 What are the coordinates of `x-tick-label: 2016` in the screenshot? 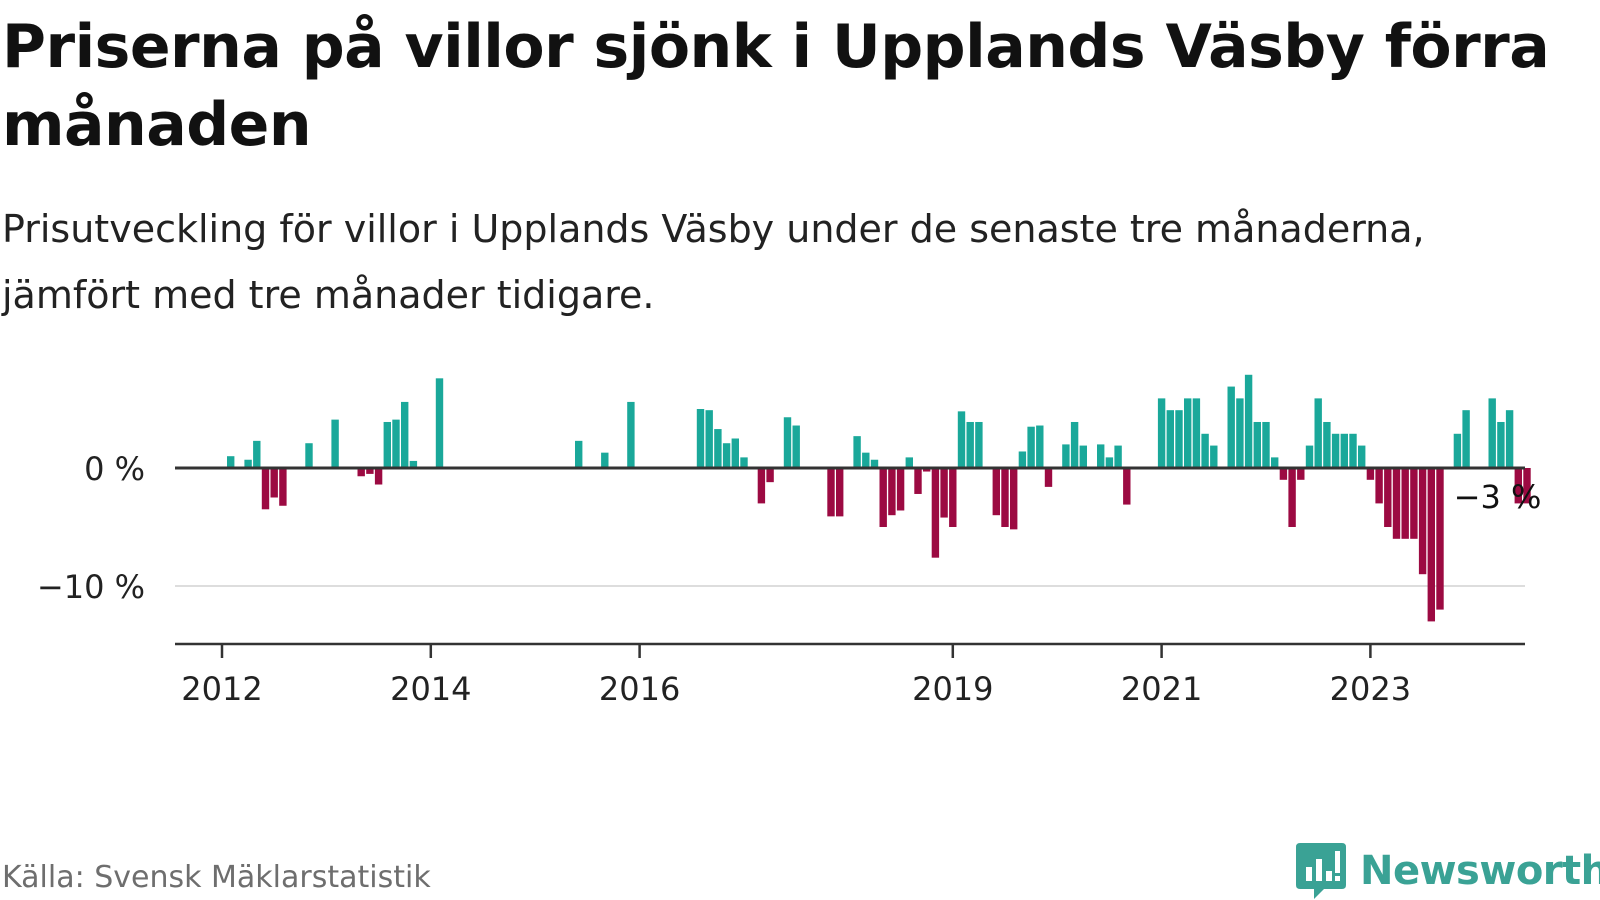 It's located at (639, 689).